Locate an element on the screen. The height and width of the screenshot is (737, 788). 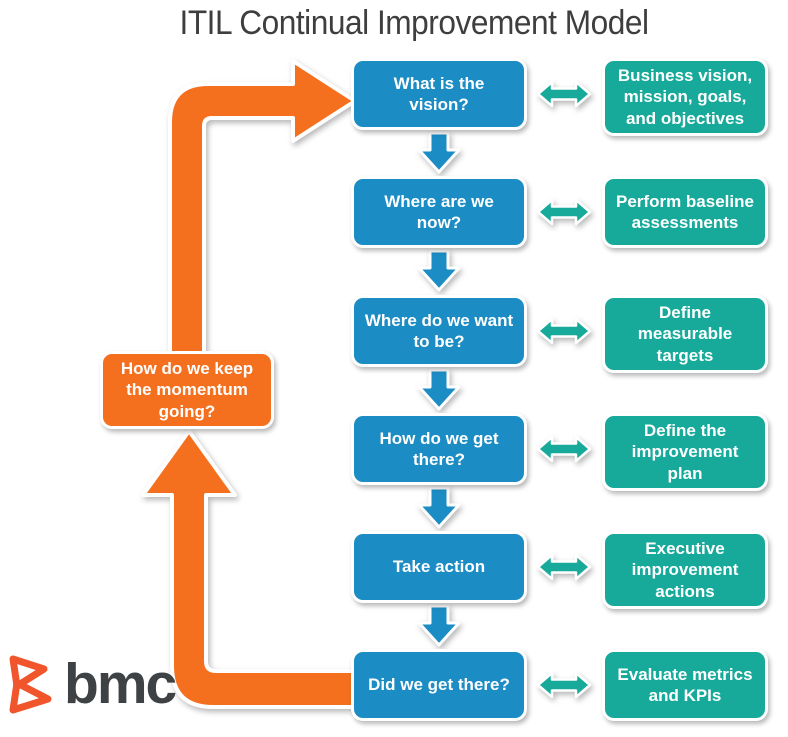
practice-box-baseline: Perform baseline assessments is located at coordinates (685, 212).